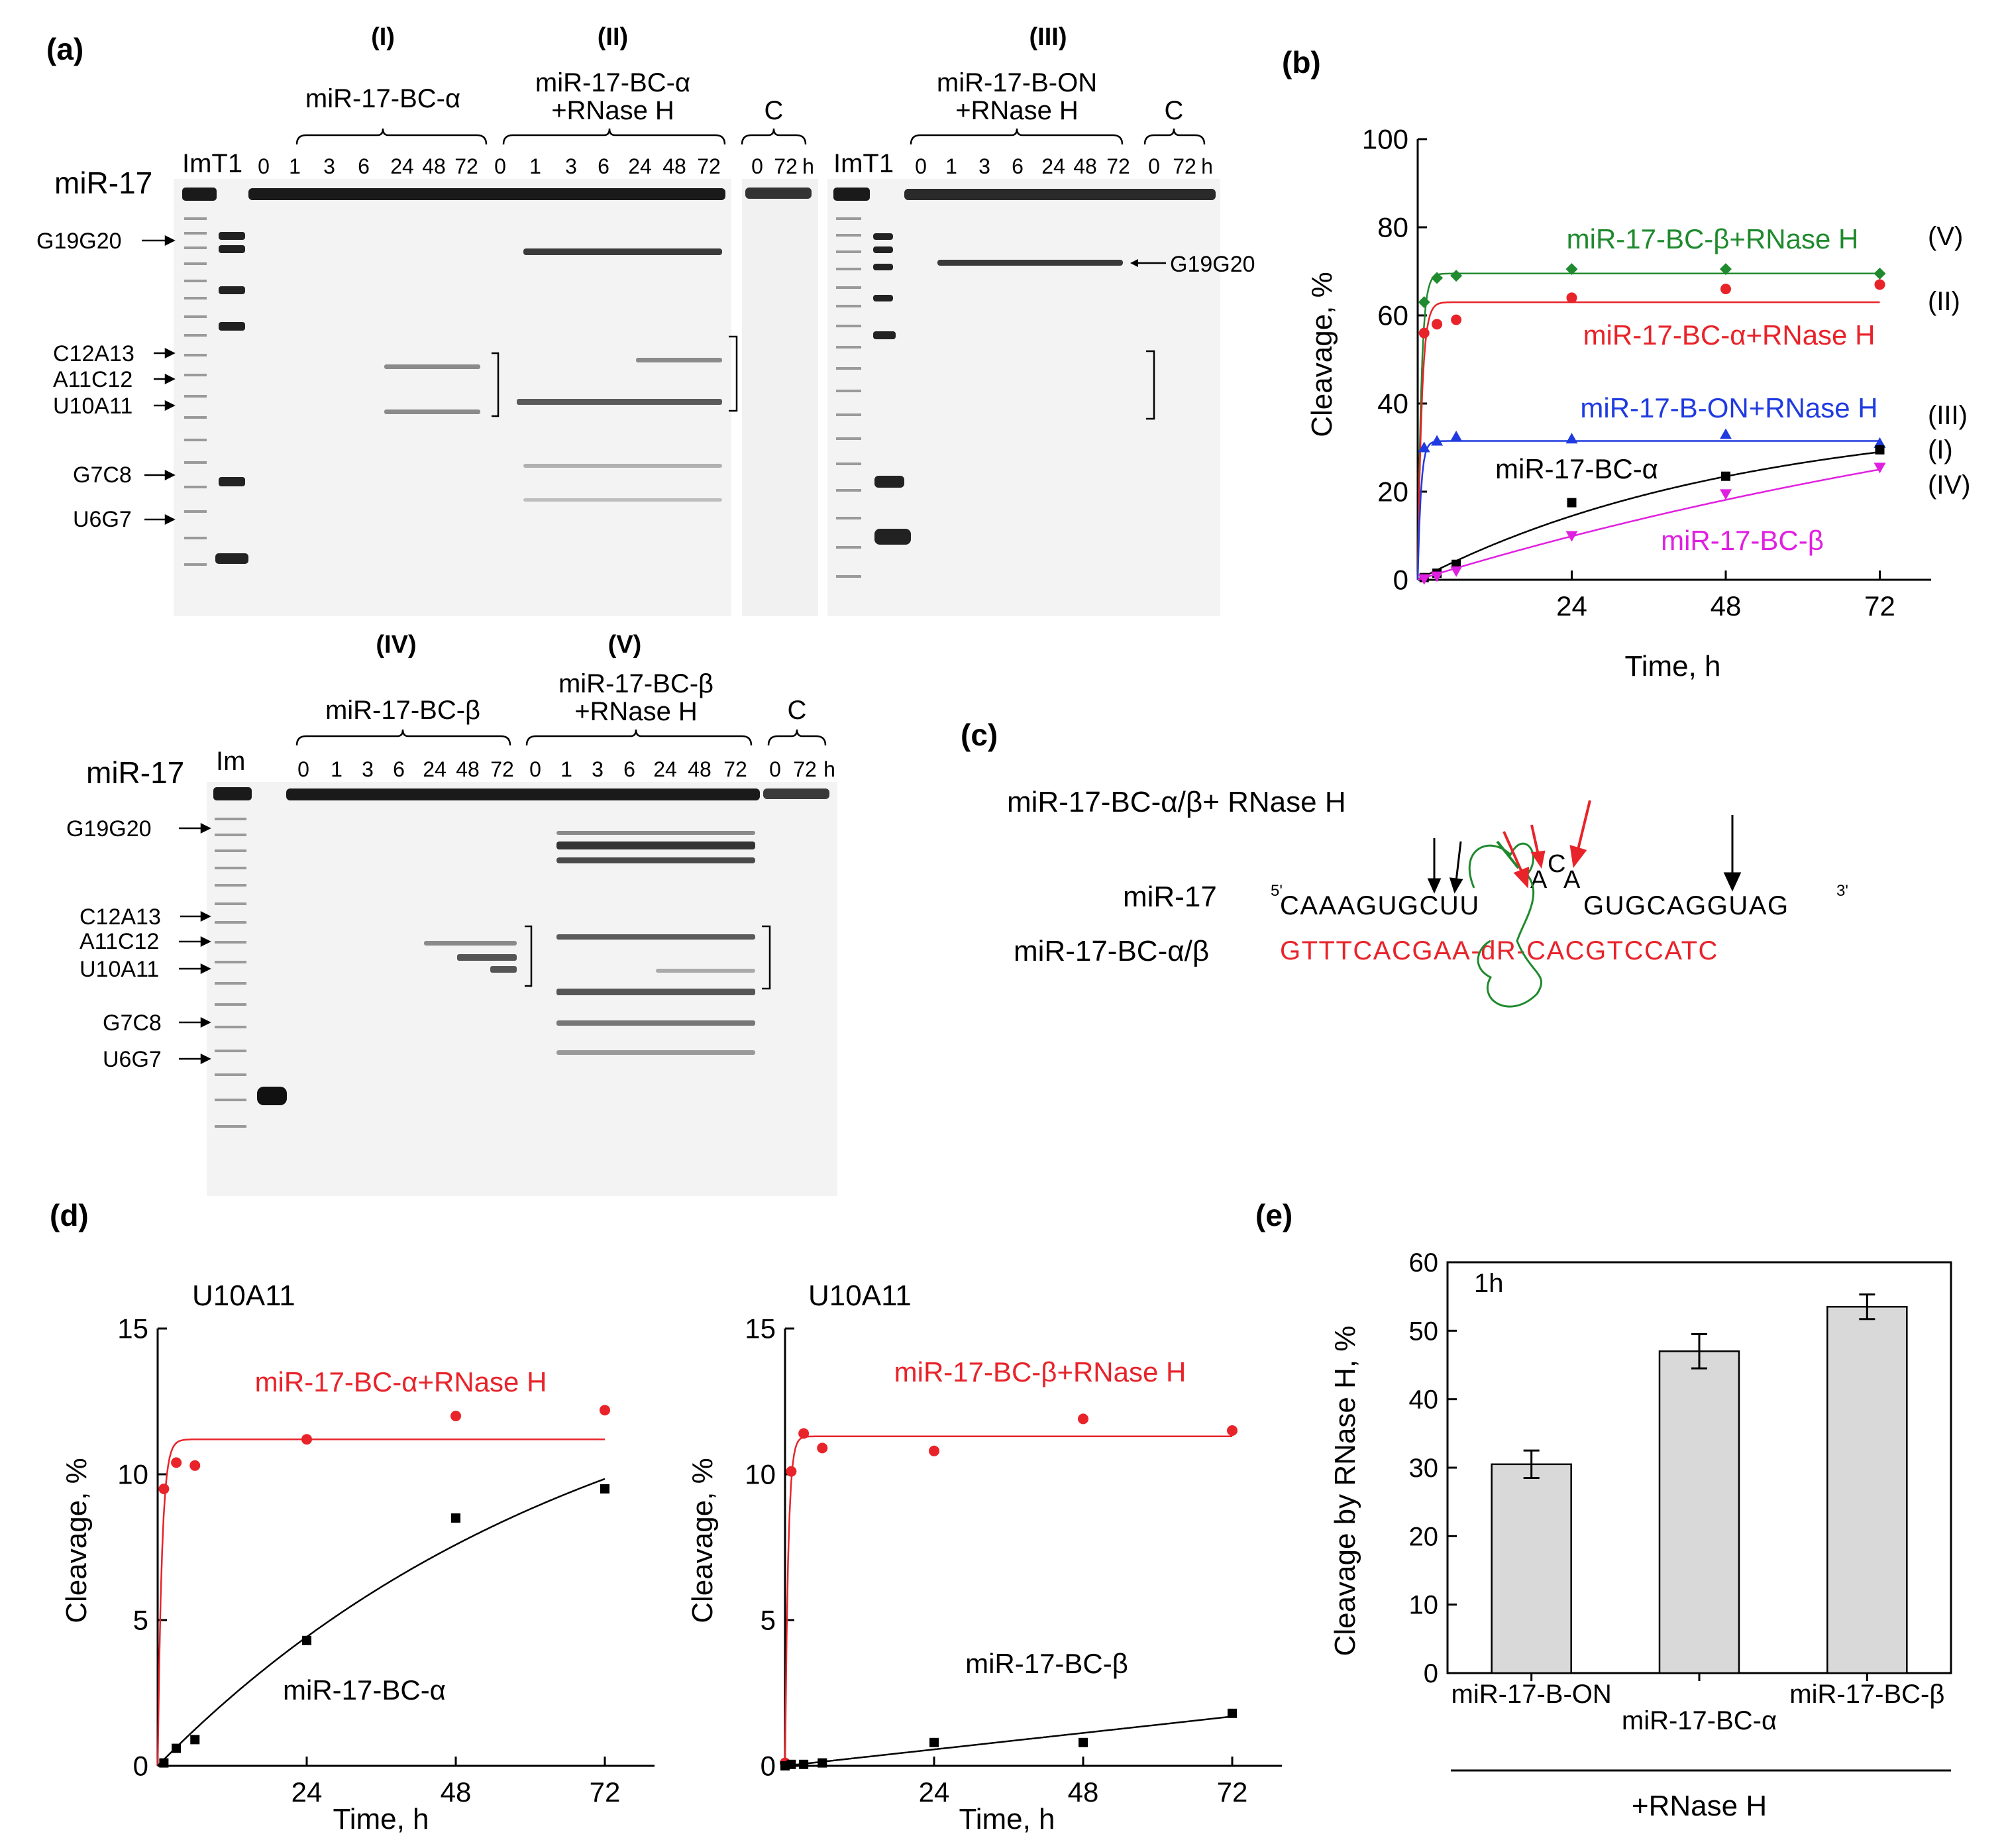 This screenshot has width=2004, height=1848. I want to click on y-tick-label: 30, so click(1424, 1468).